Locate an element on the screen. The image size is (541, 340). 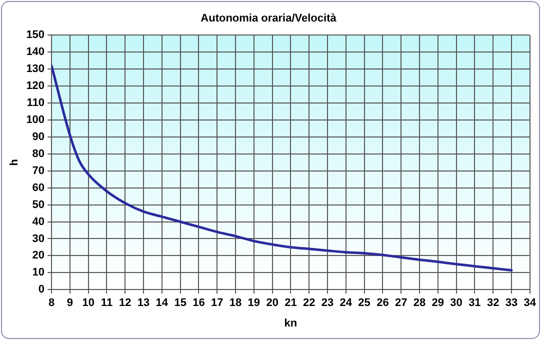
x-tick-label: 17 is located at coordinates (217, 303).